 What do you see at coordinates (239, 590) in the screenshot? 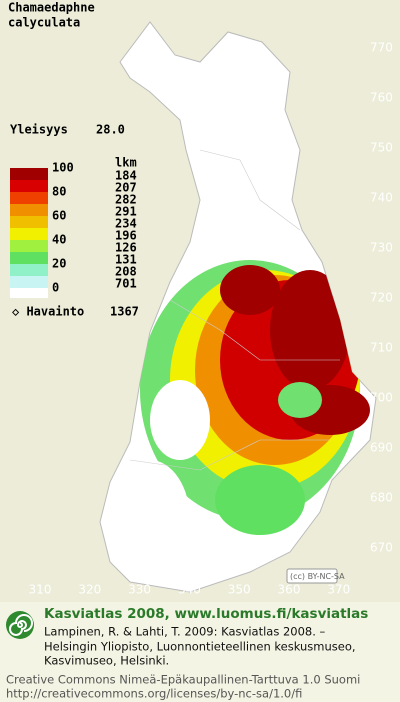
I see `easting-label: 350` at bounding box center [239, 590].